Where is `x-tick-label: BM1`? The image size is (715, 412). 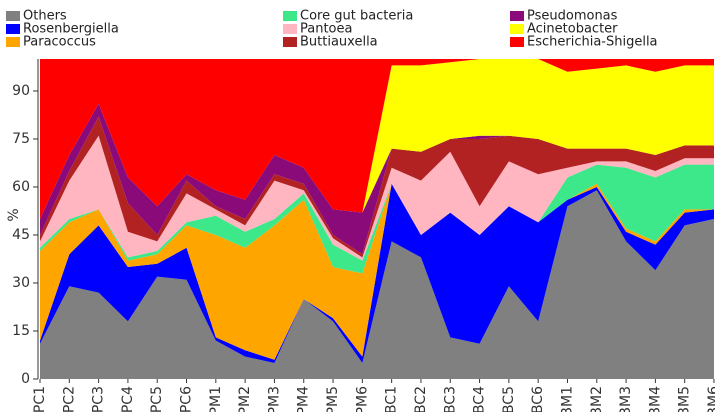 x-tick-label: BM1 is located at coordinates (567, 399).